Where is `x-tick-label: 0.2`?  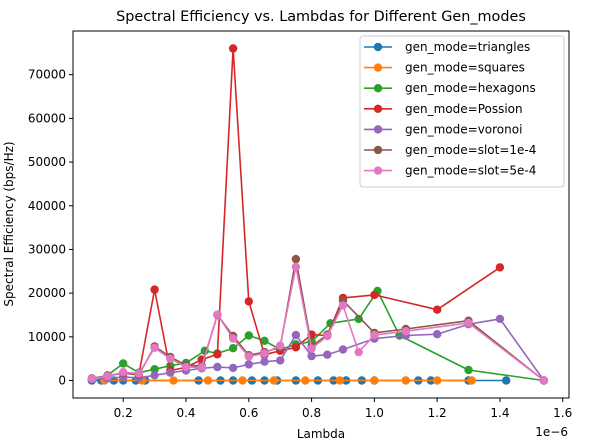
x-tick-label: 0.2 is located at coordinates (123, 413).